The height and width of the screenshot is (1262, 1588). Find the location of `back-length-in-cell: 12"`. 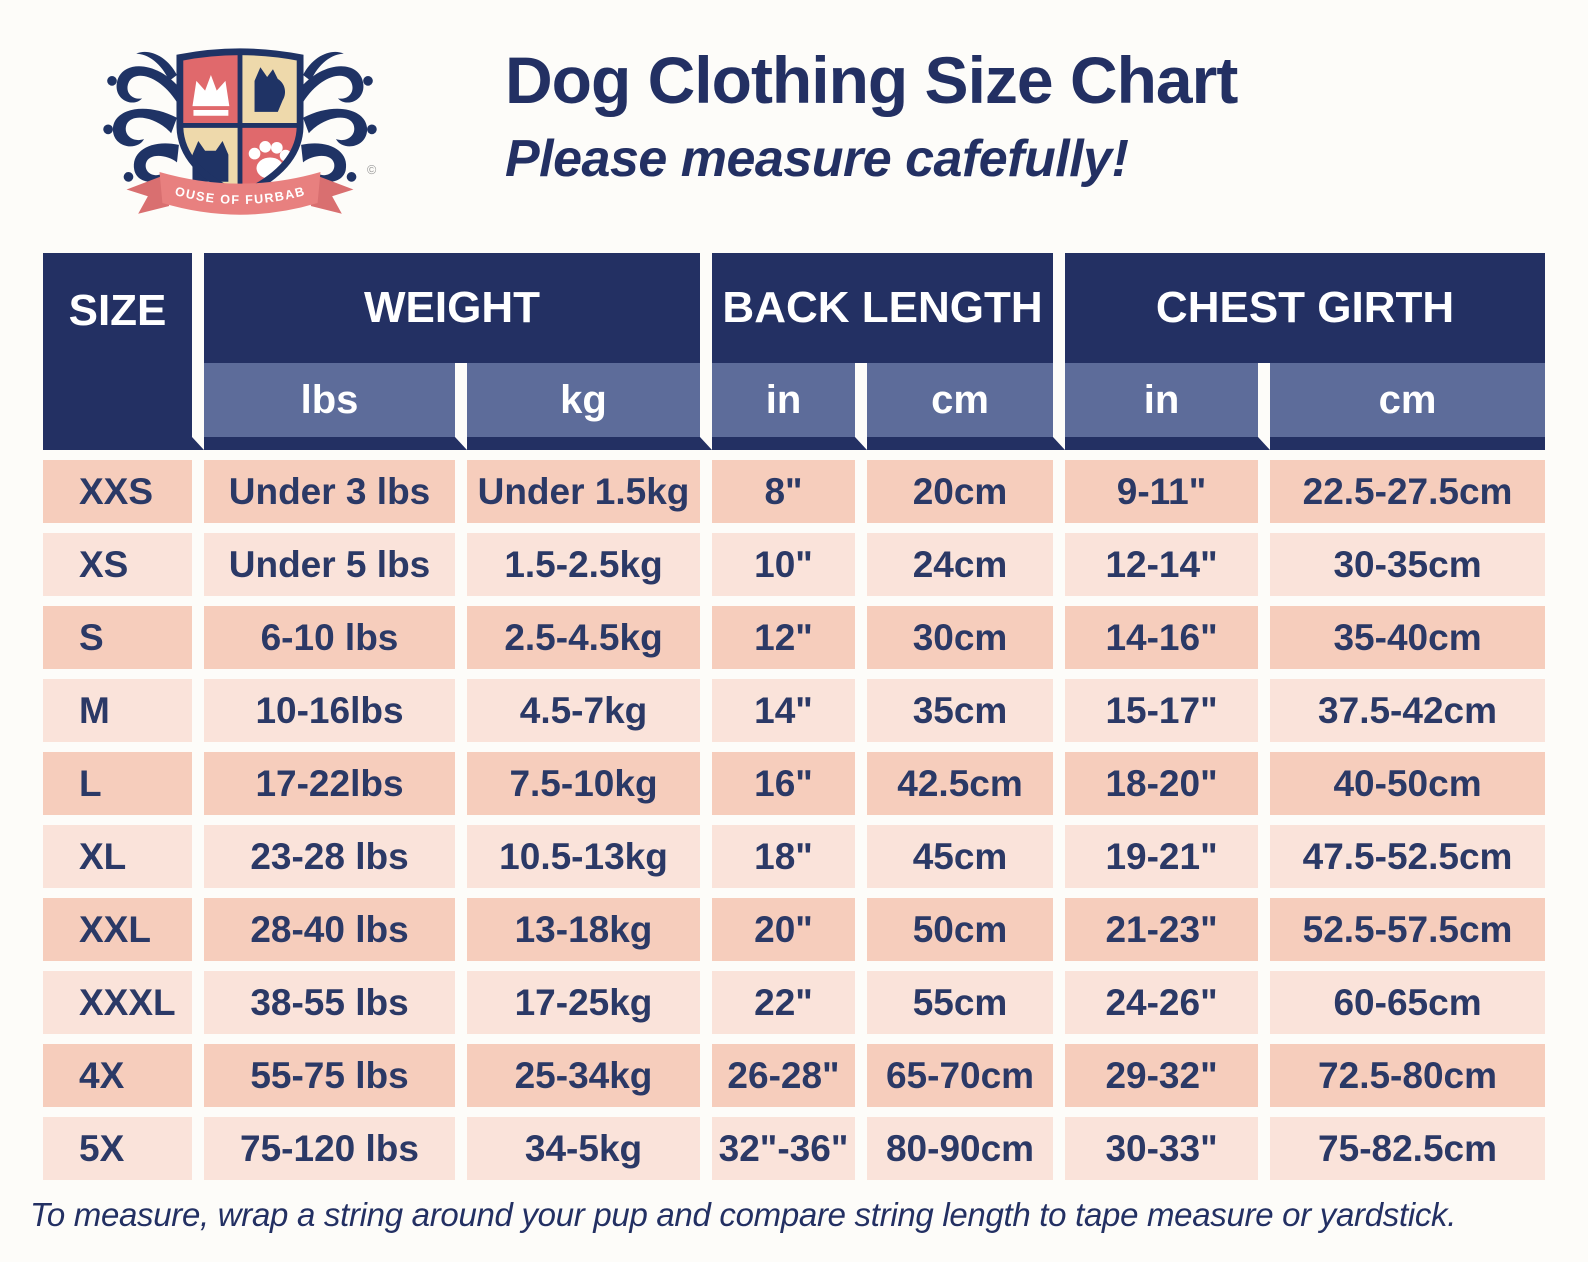

back-length-in-cell: 12" is located at coordinates (790, 632).